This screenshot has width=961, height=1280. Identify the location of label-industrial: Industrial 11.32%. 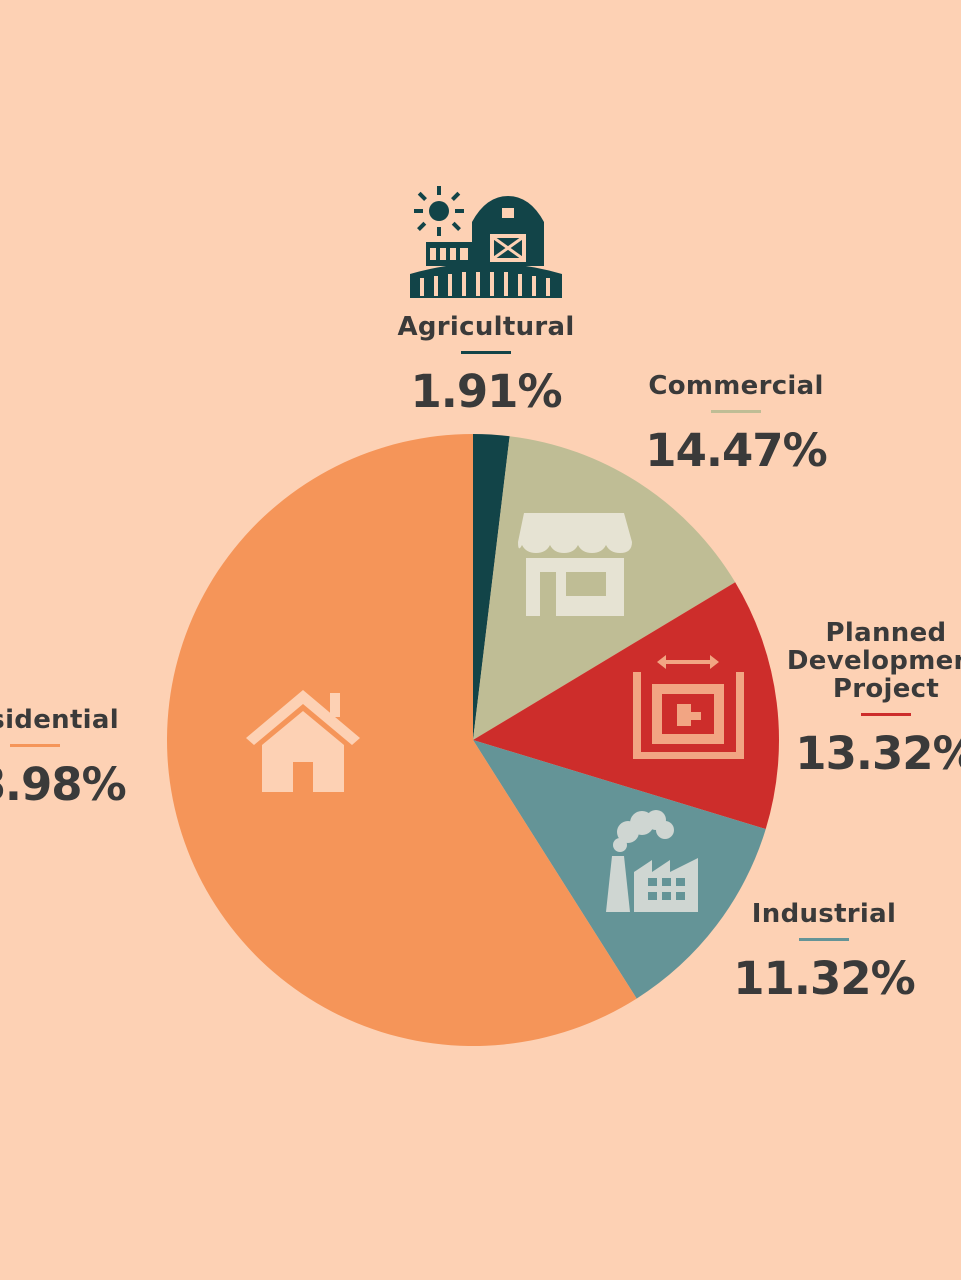
(824, 951).